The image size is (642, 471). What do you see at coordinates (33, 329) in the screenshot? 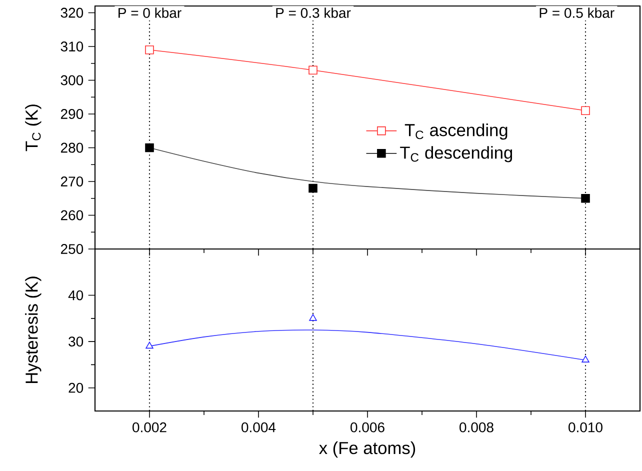
I see `y-axis-title: Hysteresis (K)` at bounding box center [33, 329].